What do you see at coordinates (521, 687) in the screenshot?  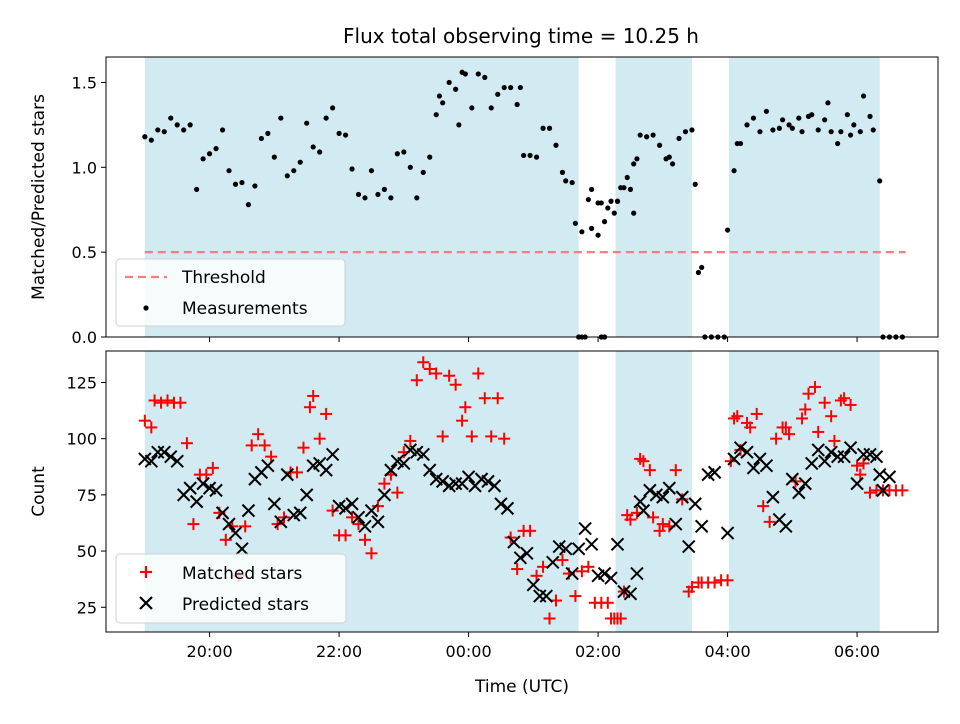 I see `x-axis-label: Time (UTC)` at bounding box center [521, 687].